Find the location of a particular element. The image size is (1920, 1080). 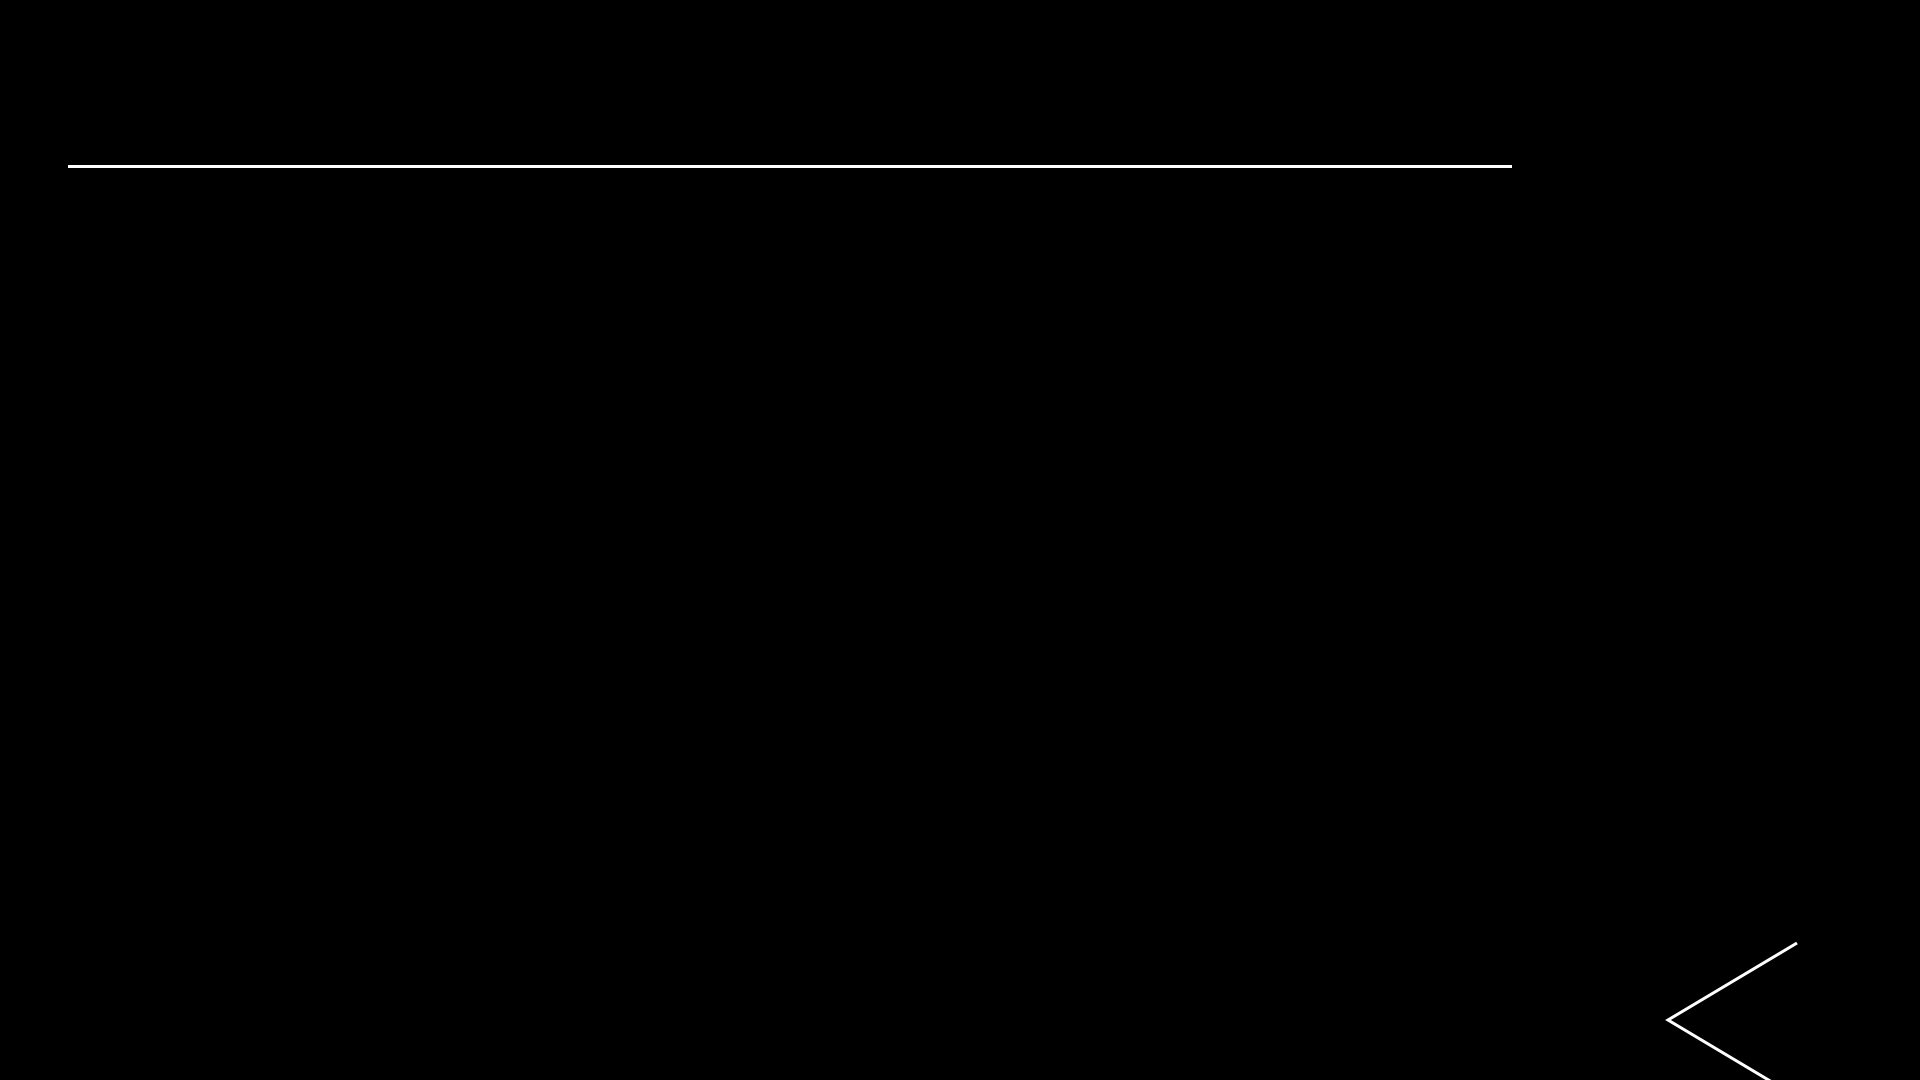

logo-chevron-icon is located at coordinates (1731, 1010).